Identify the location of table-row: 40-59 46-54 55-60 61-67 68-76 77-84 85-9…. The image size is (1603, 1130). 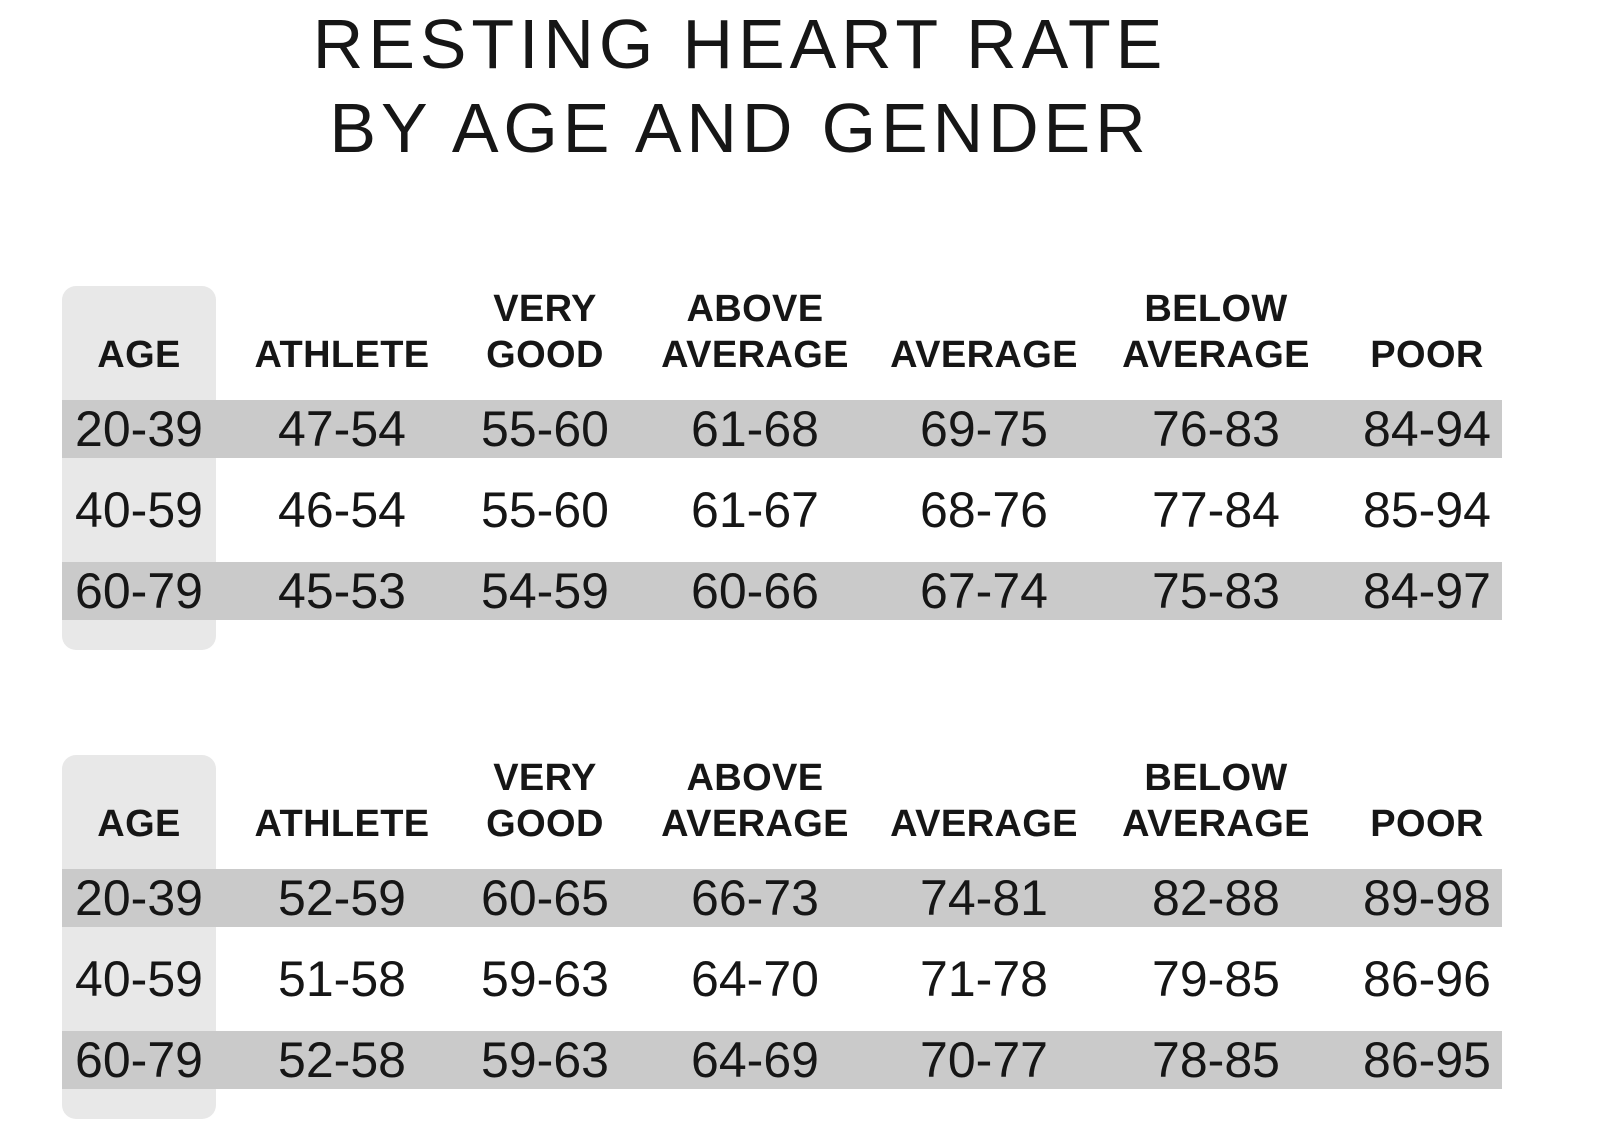
(782, 510).